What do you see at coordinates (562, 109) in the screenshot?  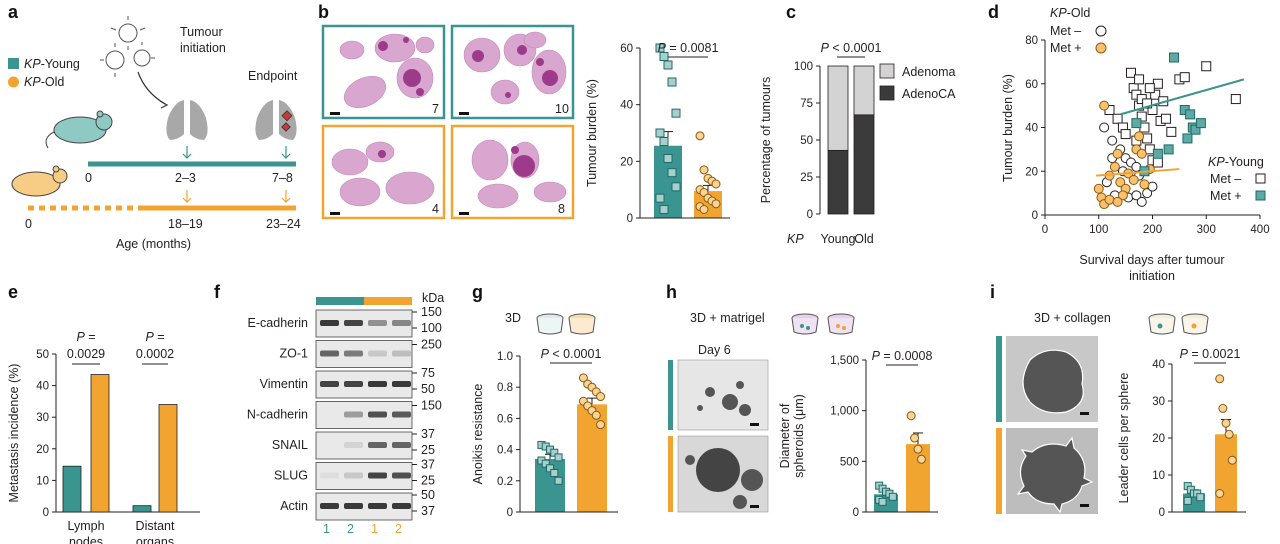 I see `section-number-2: 10` at bounding box center [562, 109].